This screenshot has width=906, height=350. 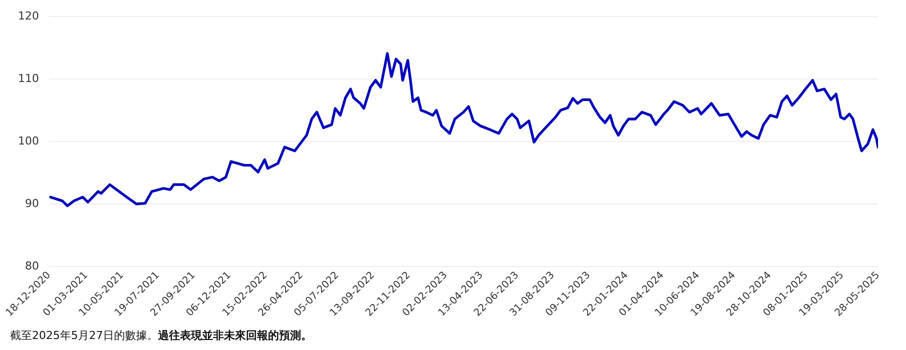 I want to click on y-tick-label: 110, so click(x=28, y=78).